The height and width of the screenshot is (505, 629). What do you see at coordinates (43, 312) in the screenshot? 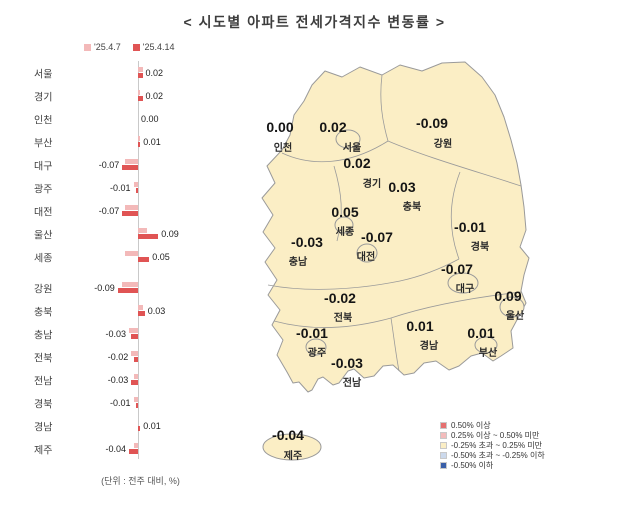
I see `bar-row-label: 충북` at bounding box center [43, 312].